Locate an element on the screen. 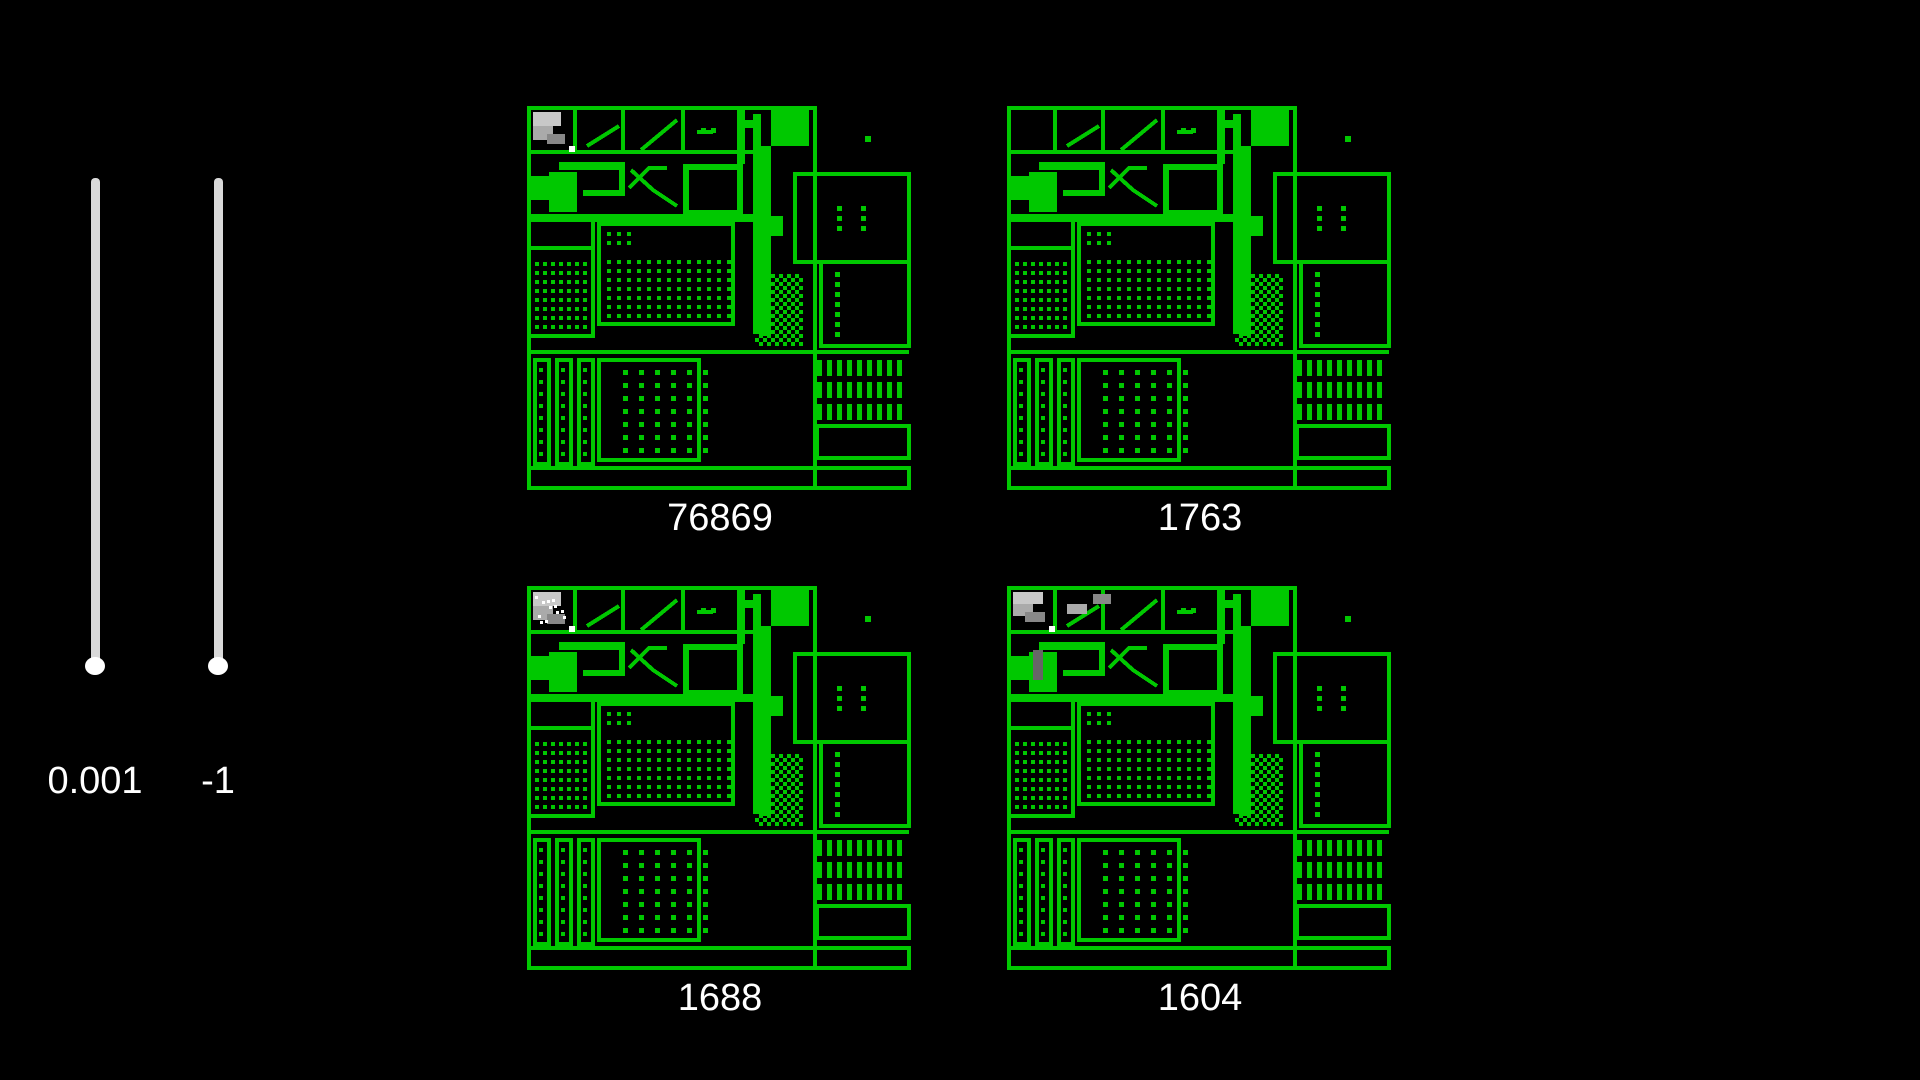  panel-score: 76869 is located at coordinates (720, 518).